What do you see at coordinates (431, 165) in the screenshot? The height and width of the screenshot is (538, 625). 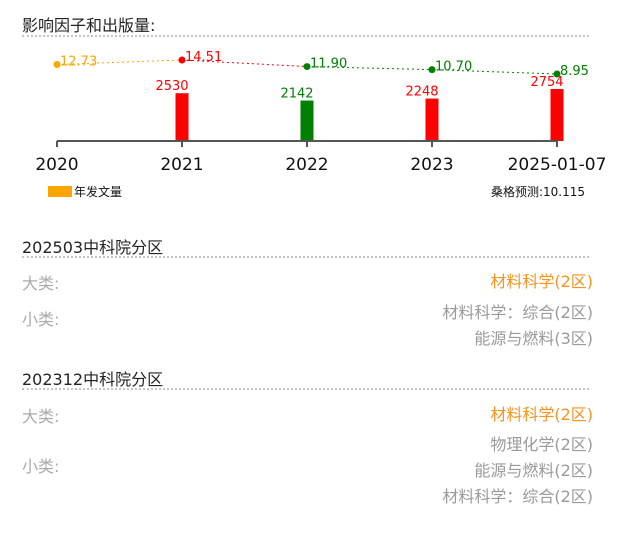 I see `x-tick-label-2023: 2023` at bounding box center [431, 165].